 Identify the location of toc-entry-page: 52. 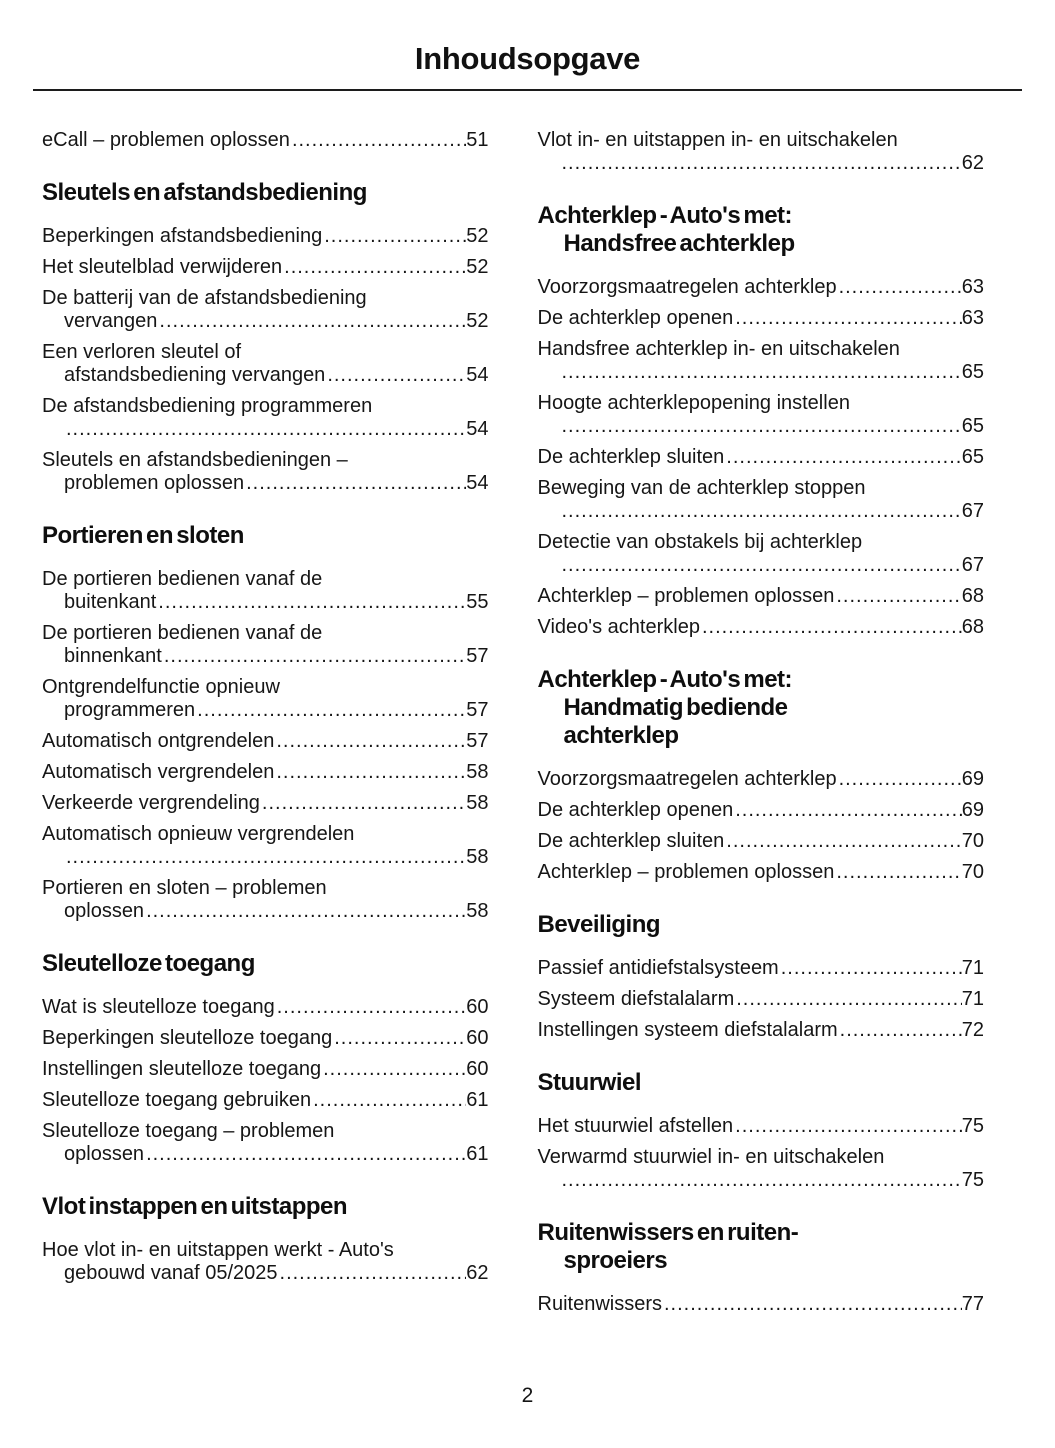
(477, 267).